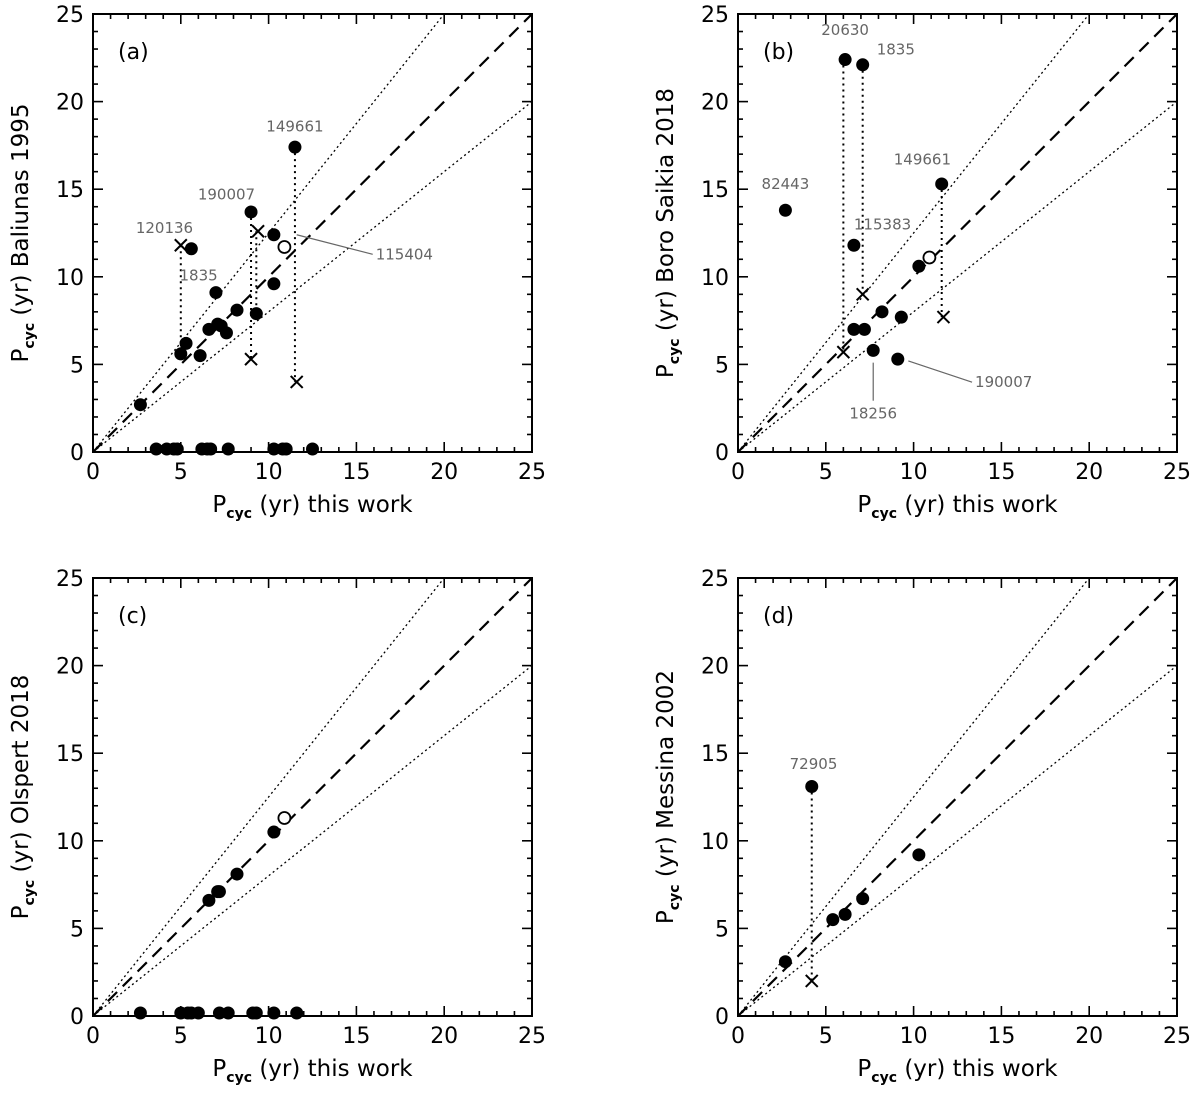 This screenshot has height=1104, width=1200. I want to click on y-axis-title-rest: (yr) Baliunas 1995, so click(21, 213).